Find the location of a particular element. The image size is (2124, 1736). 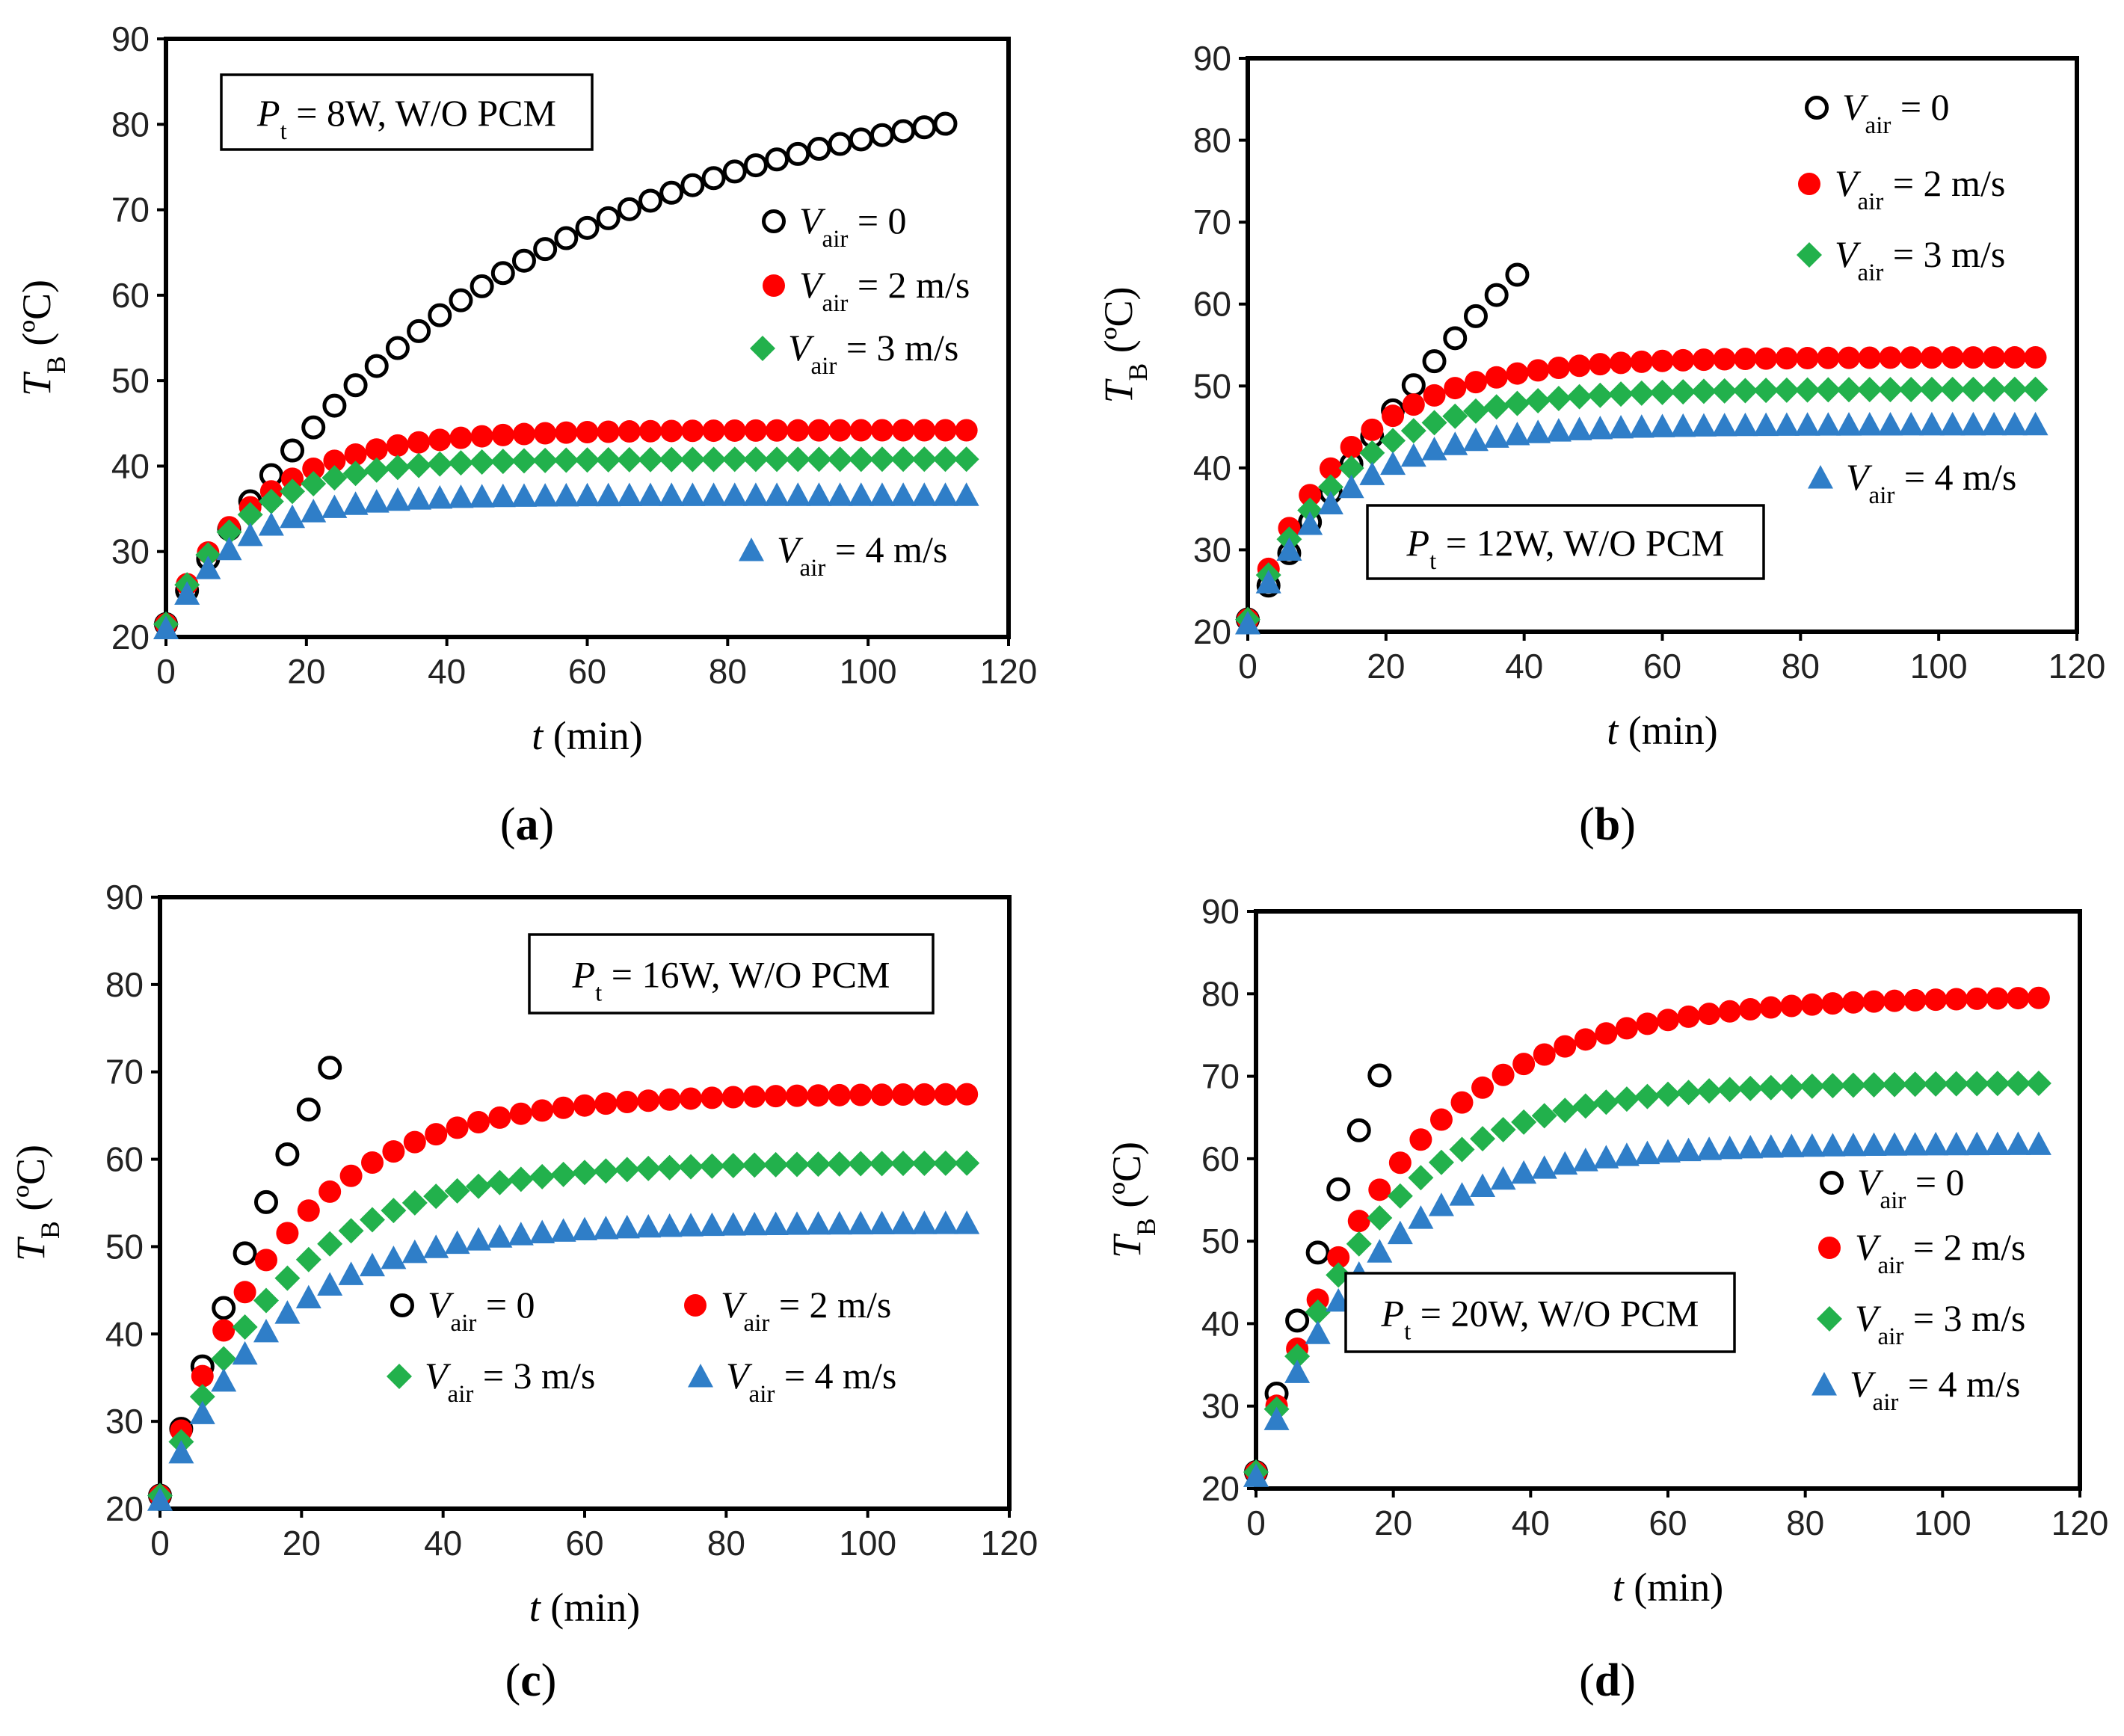

x-tick-label: 0 is located at coordinates (1248, 666).